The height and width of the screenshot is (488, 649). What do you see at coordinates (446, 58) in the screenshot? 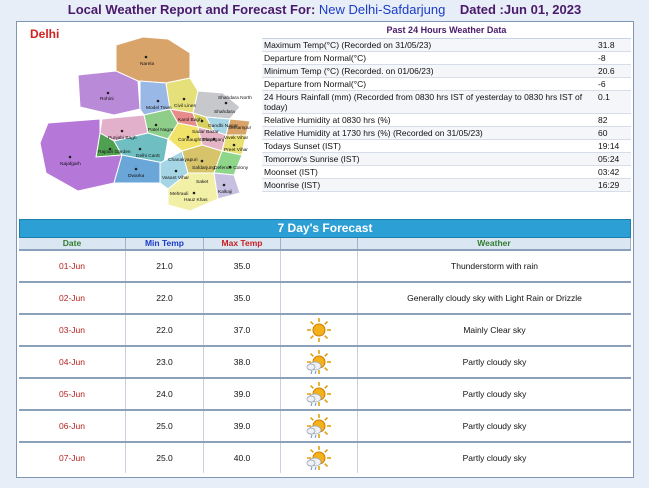
I see `past-24h-row: Departure from Normal(°C) -8` at bounding box center [446, 58].